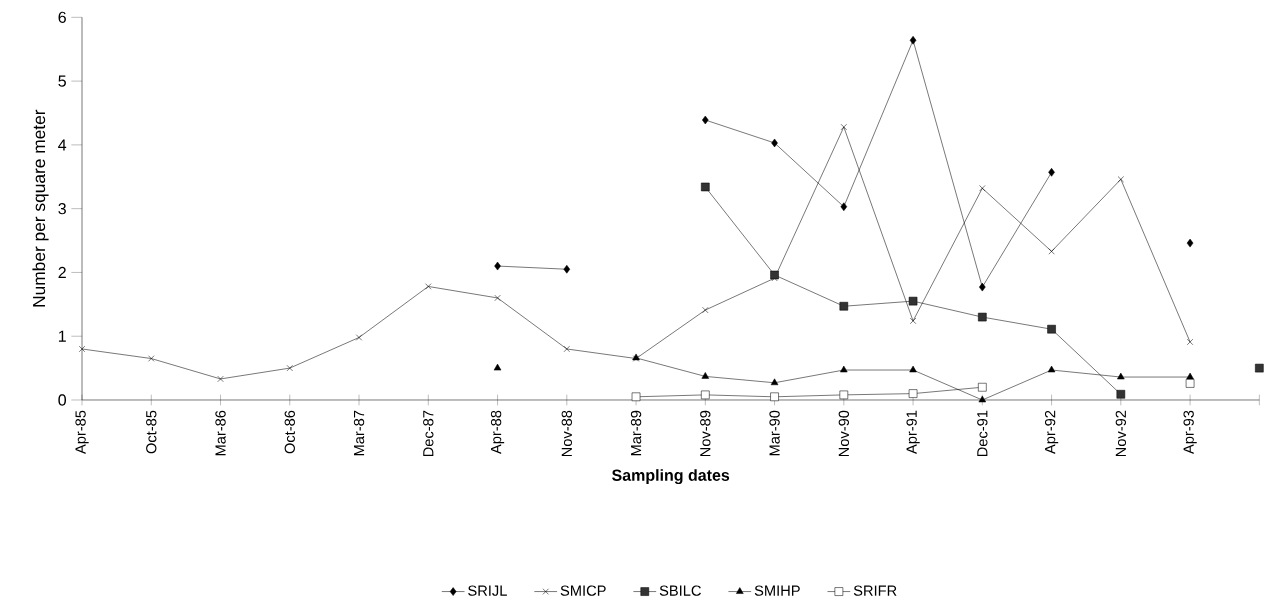  I want to click on x-tick-label: Apr-88, so click(497, 432).